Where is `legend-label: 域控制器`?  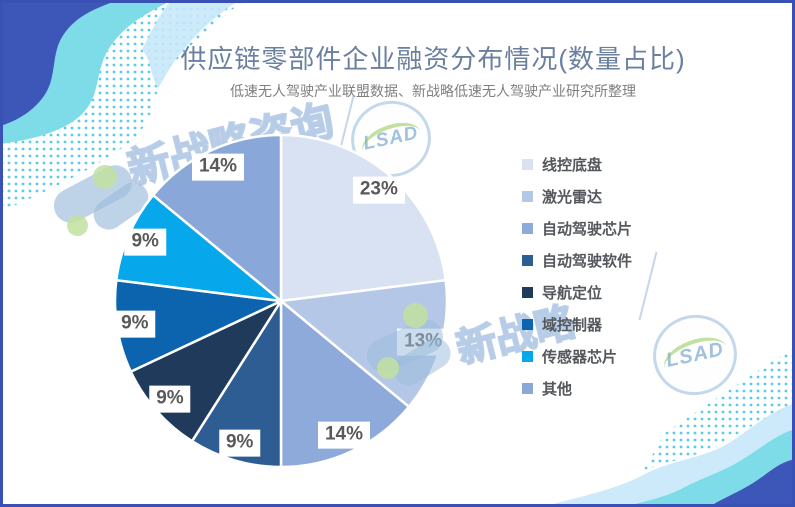
legend-label: 域控制器 is located at coordinates (572, 325).